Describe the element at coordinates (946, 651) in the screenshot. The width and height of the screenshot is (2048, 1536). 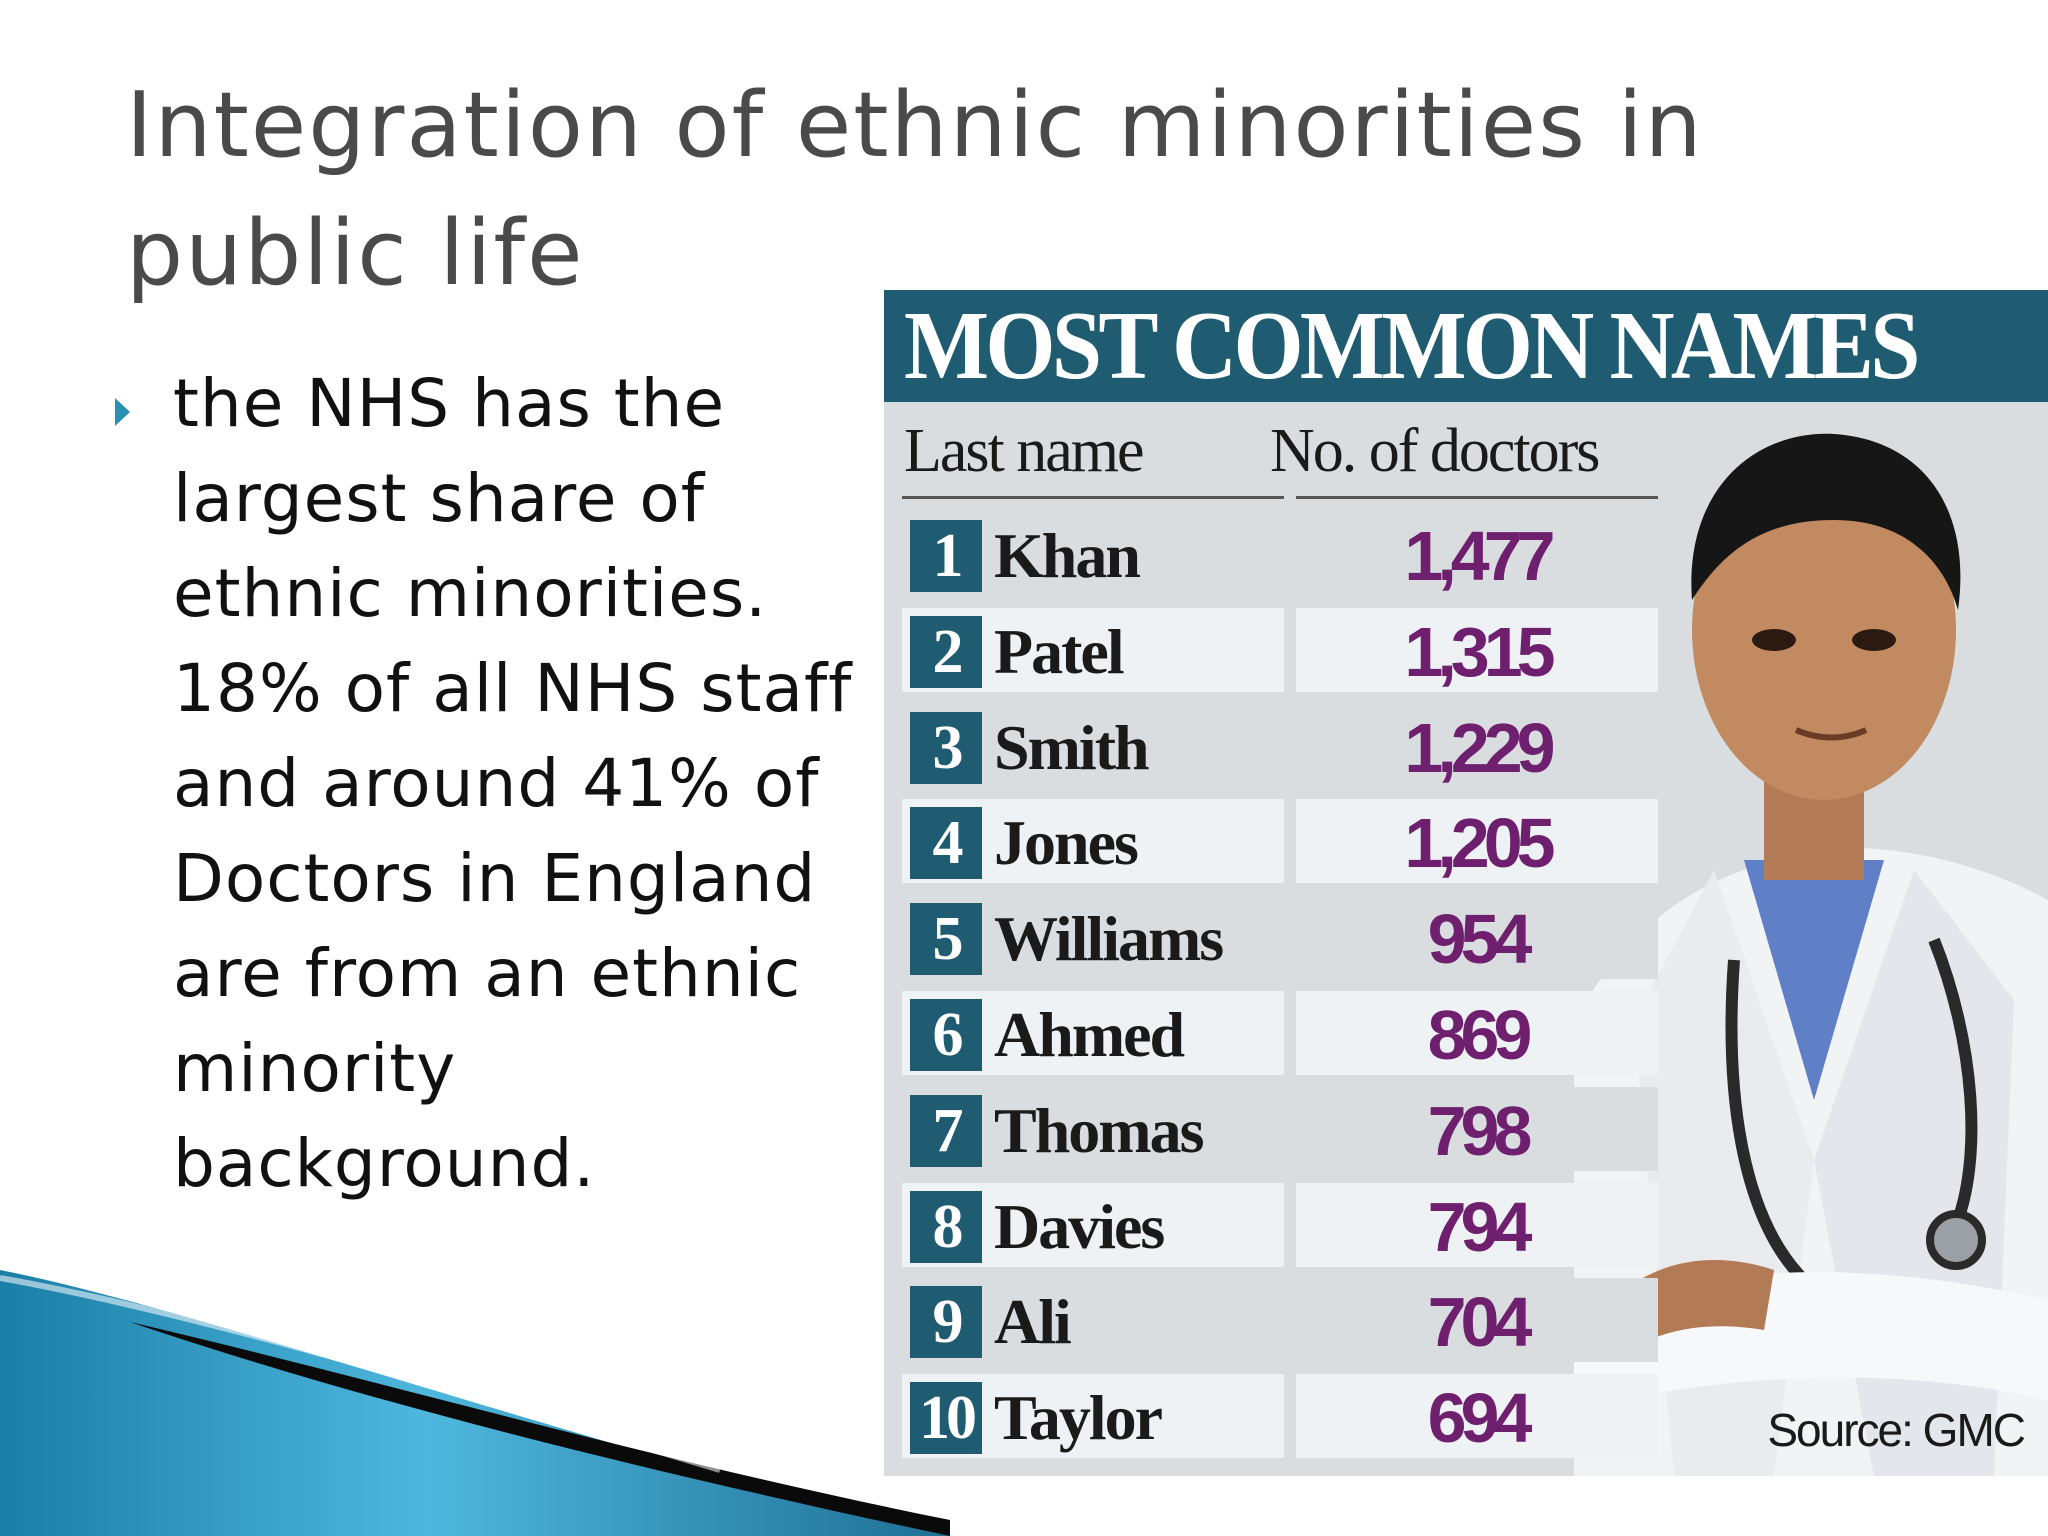
I see `rank-badge: 2` at that location.